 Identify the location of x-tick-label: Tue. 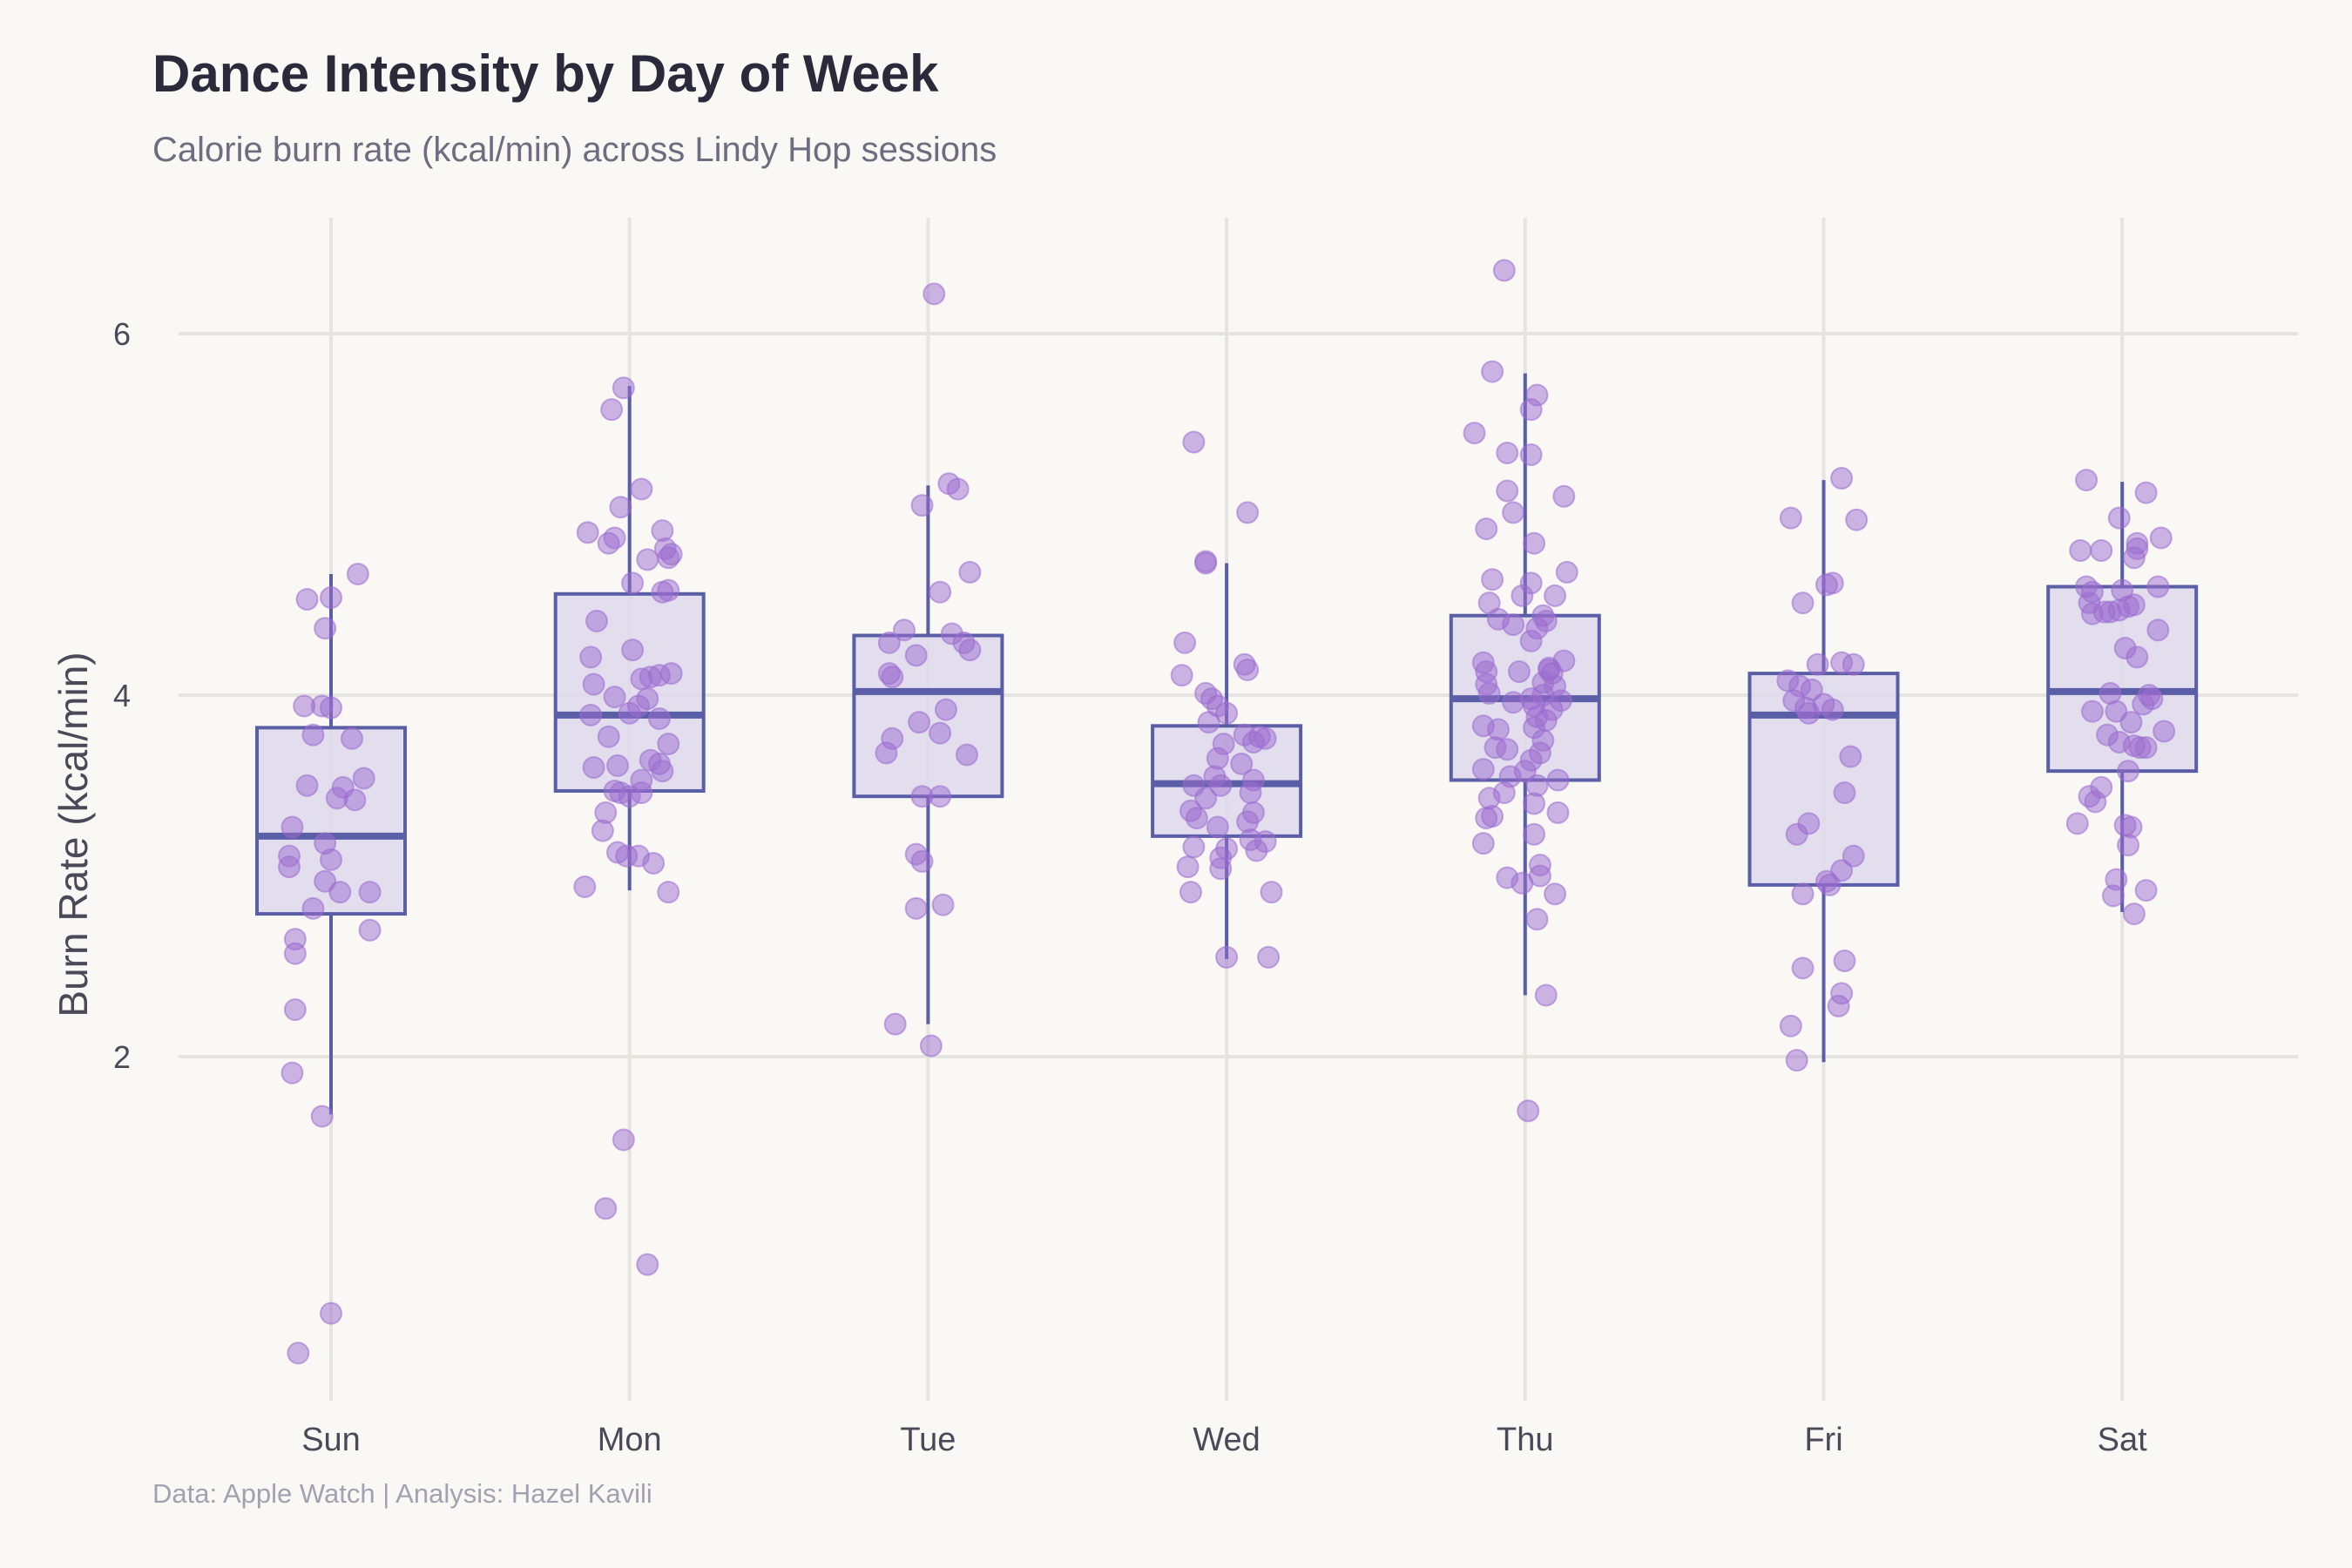
(928, 1440).